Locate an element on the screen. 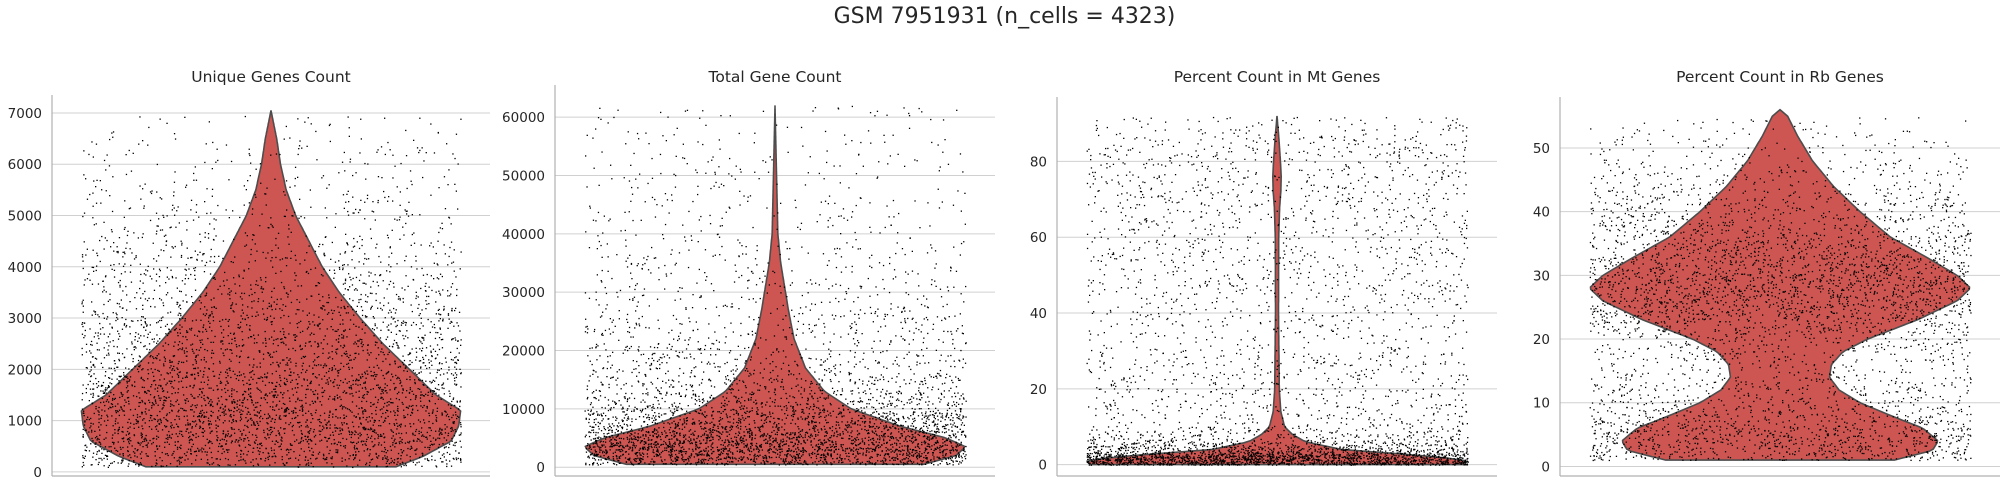  y-tick-label: 20000 is located at coordinates (523, 352).